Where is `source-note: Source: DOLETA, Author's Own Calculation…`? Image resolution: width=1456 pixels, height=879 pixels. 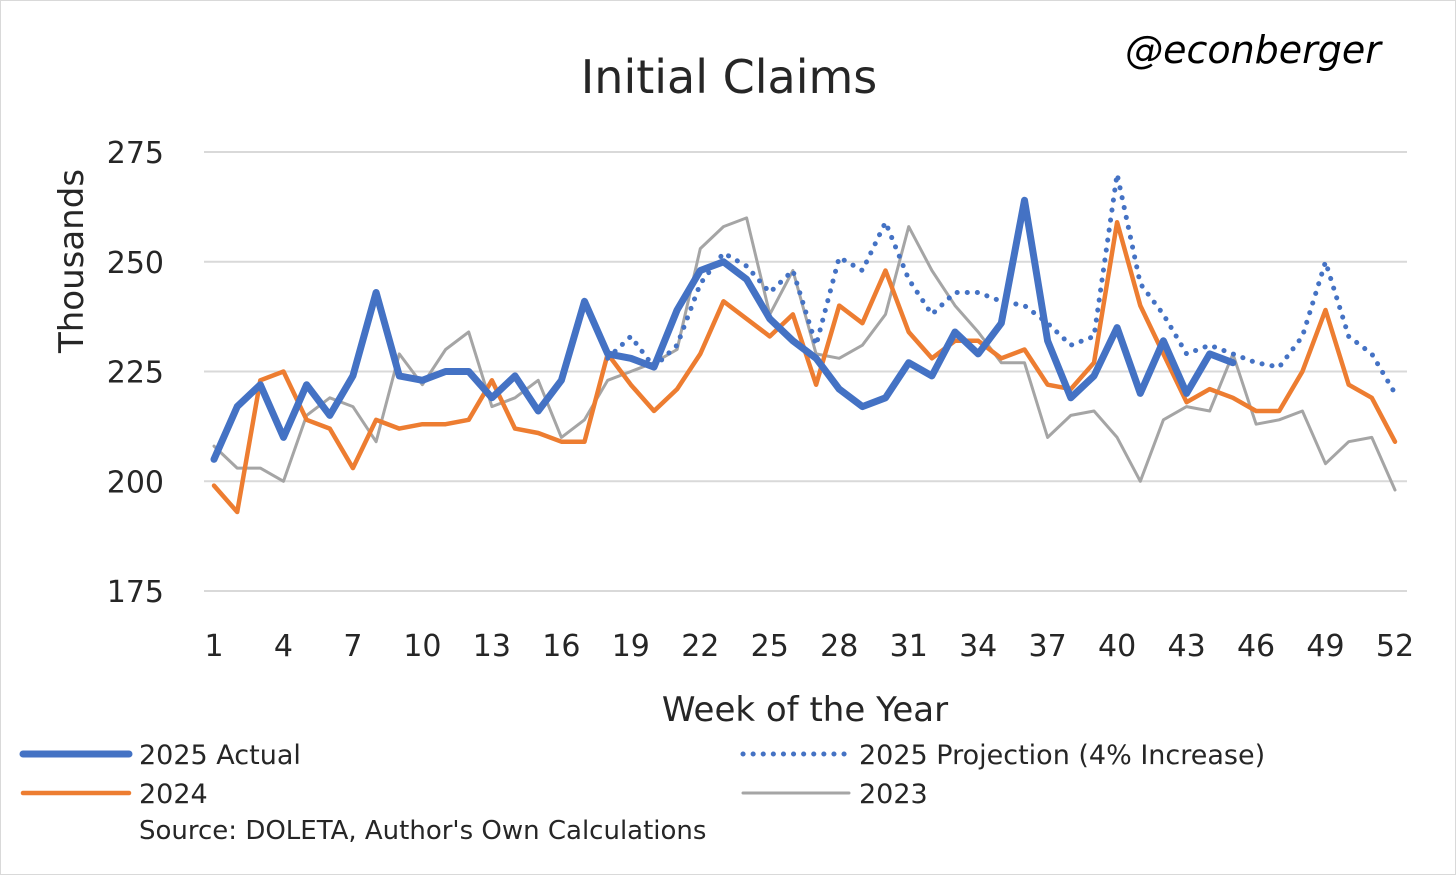 source-note: Source: DOLETA, Author's Own Calculation… is located at coordinates (422, 831).